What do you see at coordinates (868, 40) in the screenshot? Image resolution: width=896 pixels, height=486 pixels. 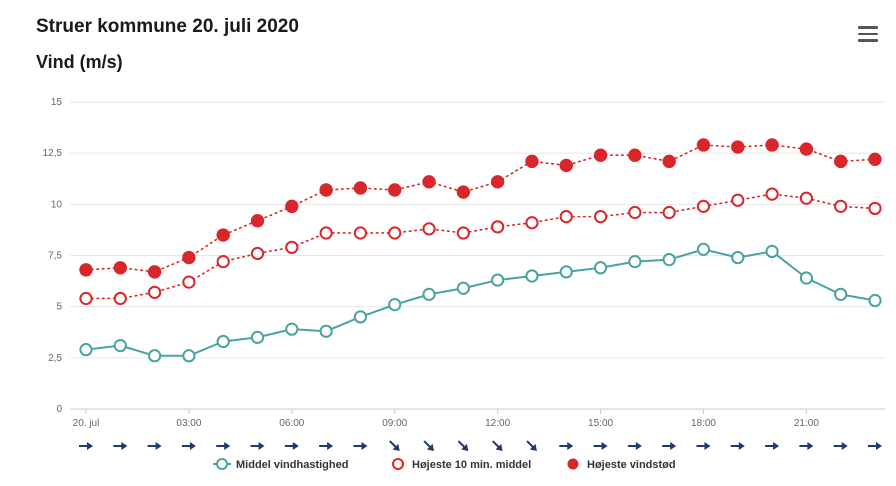 I see `menu-bar` at bounding box center [868, 40].